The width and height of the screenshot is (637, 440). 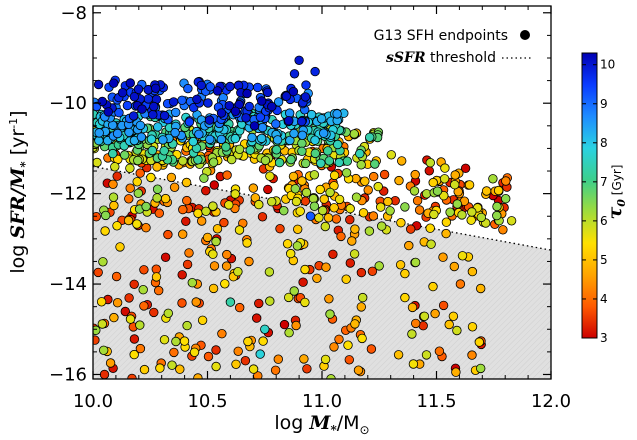 I want to click on x-tick-label: 10.0, so click(x=93, y=401).